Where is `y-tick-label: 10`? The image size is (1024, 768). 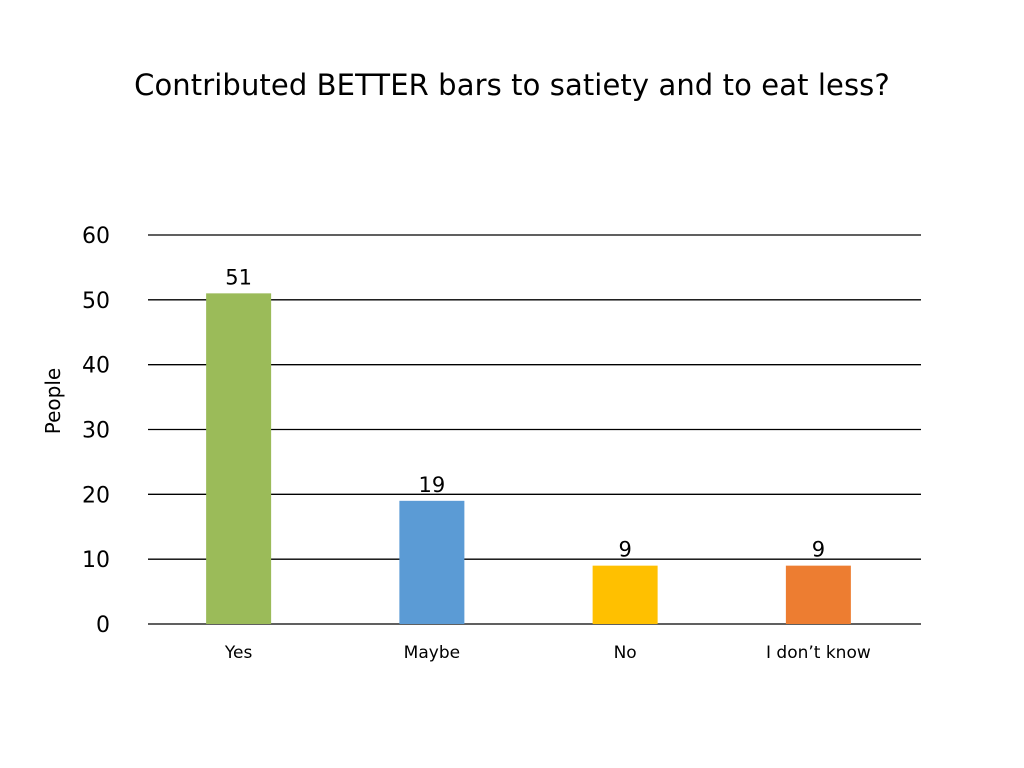
y-tick-label: 10 is located at coordinates (96, 560).